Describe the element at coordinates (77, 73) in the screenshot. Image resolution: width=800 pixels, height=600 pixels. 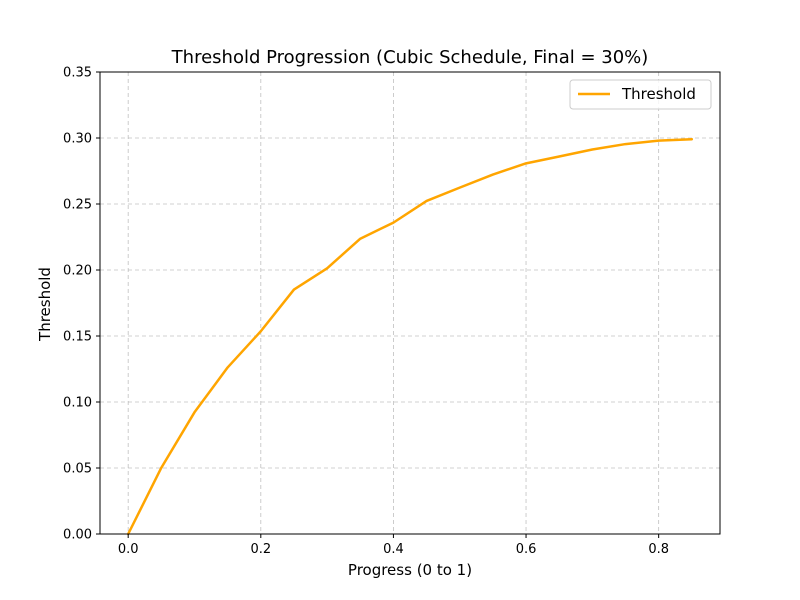
I see `y-tick-label: 0.35` at that location.